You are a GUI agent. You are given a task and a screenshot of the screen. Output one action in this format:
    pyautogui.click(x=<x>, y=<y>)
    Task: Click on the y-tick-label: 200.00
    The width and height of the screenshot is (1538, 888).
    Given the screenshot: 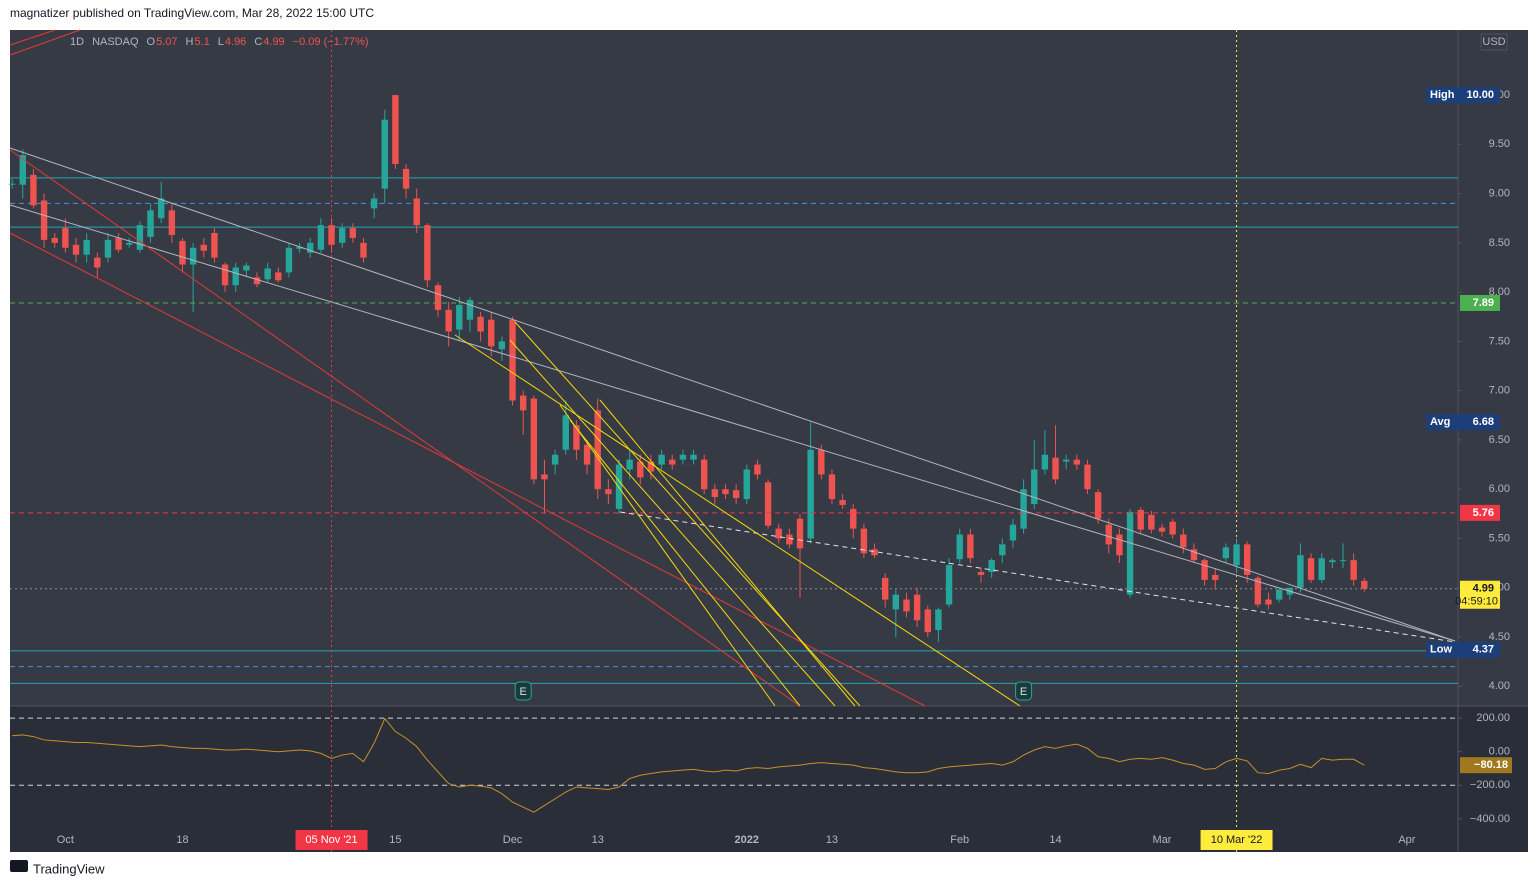 What is the action you would take?
    pyautogui.click(x=1493, y=718)
    